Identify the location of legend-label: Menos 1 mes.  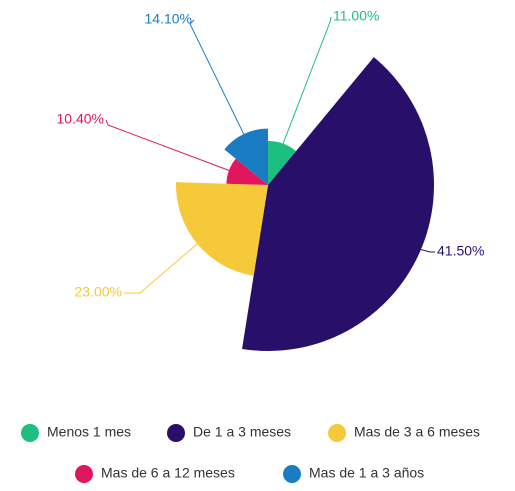
(89, 432).